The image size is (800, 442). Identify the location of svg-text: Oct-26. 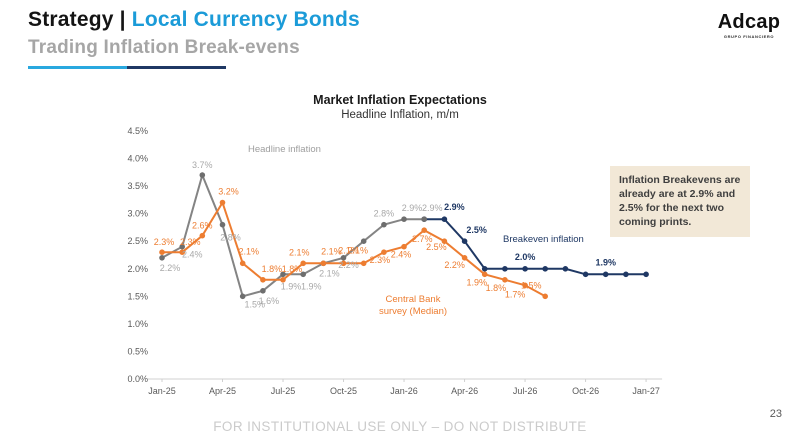
(585, 391).